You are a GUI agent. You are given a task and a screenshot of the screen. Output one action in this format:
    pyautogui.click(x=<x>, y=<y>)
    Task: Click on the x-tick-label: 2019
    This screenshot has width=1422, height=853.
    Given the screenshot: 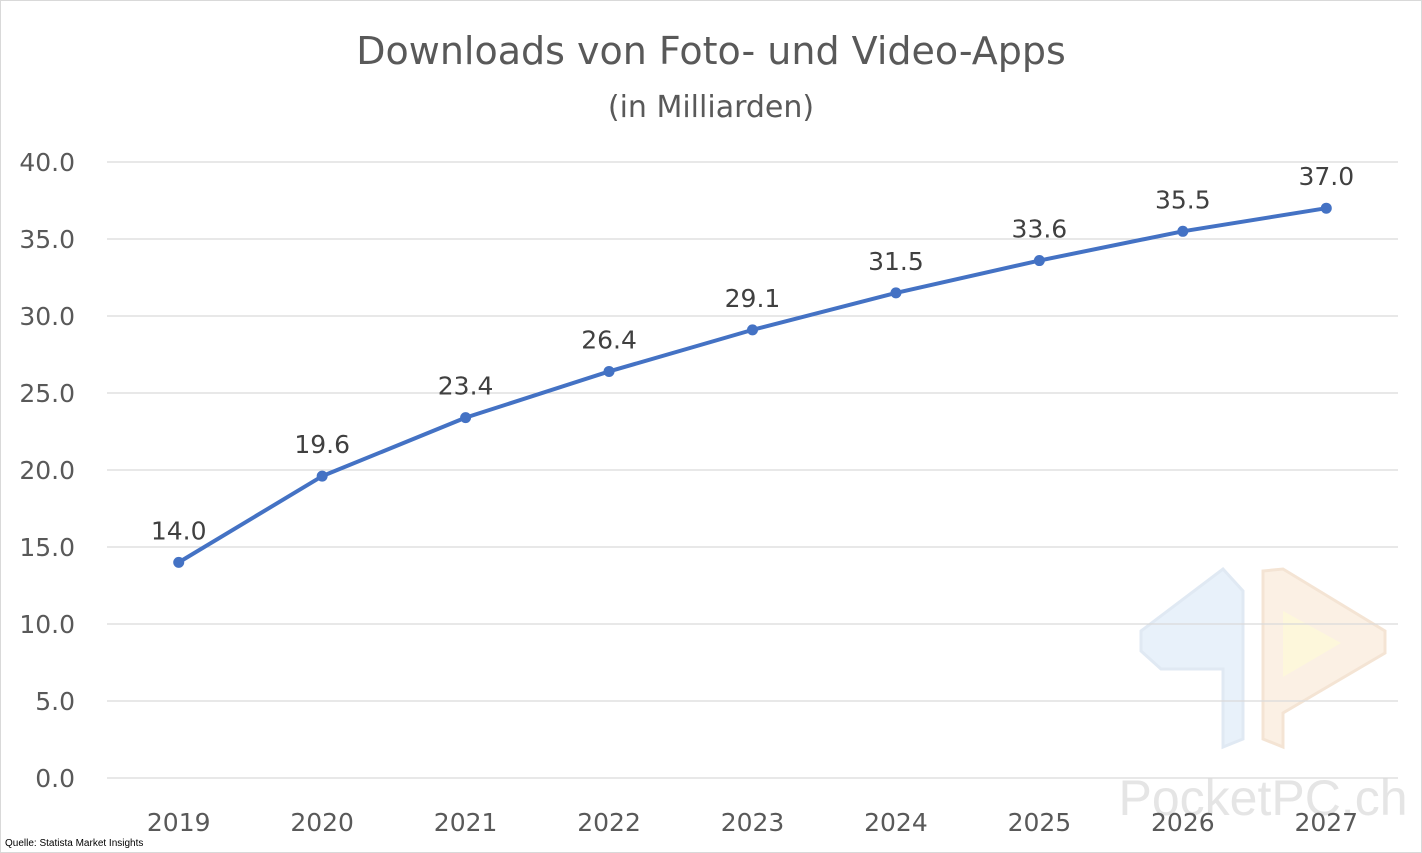 What is the action you would take?
    pyautogui.click(x=179, y=822)
    